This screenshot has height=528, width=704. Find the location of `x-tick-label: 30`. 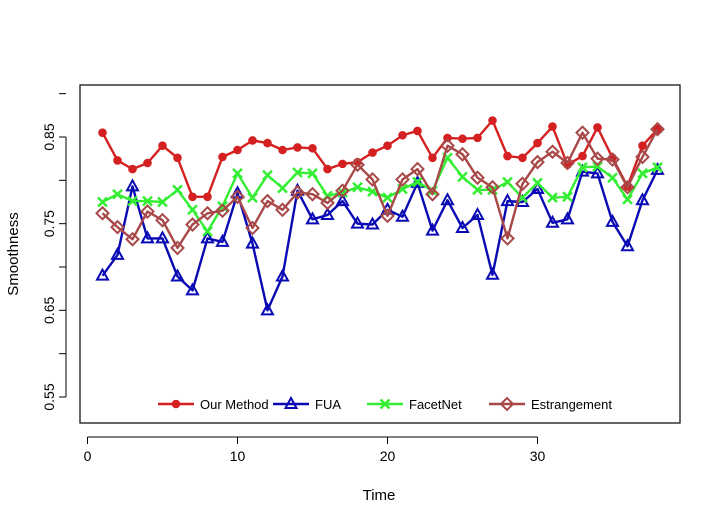

x-tick-label: 30 is located at coordinates (538, 456).